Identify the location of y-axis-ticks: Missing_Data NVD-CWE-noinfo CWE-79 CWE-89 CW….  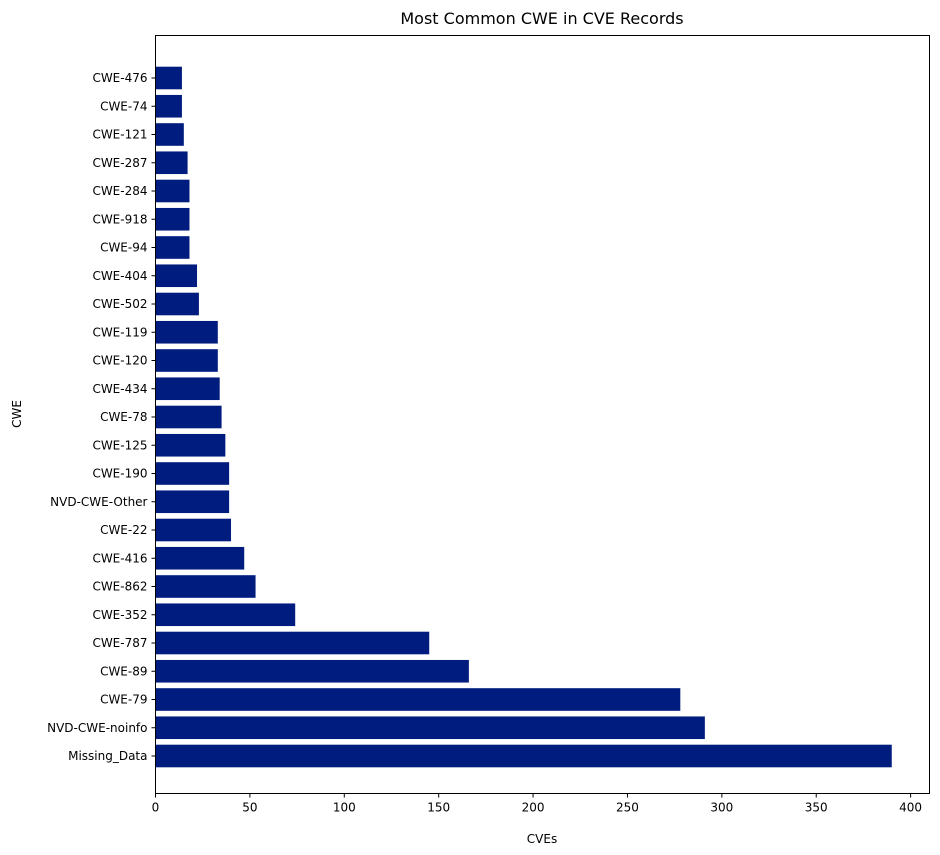
(101, 417).